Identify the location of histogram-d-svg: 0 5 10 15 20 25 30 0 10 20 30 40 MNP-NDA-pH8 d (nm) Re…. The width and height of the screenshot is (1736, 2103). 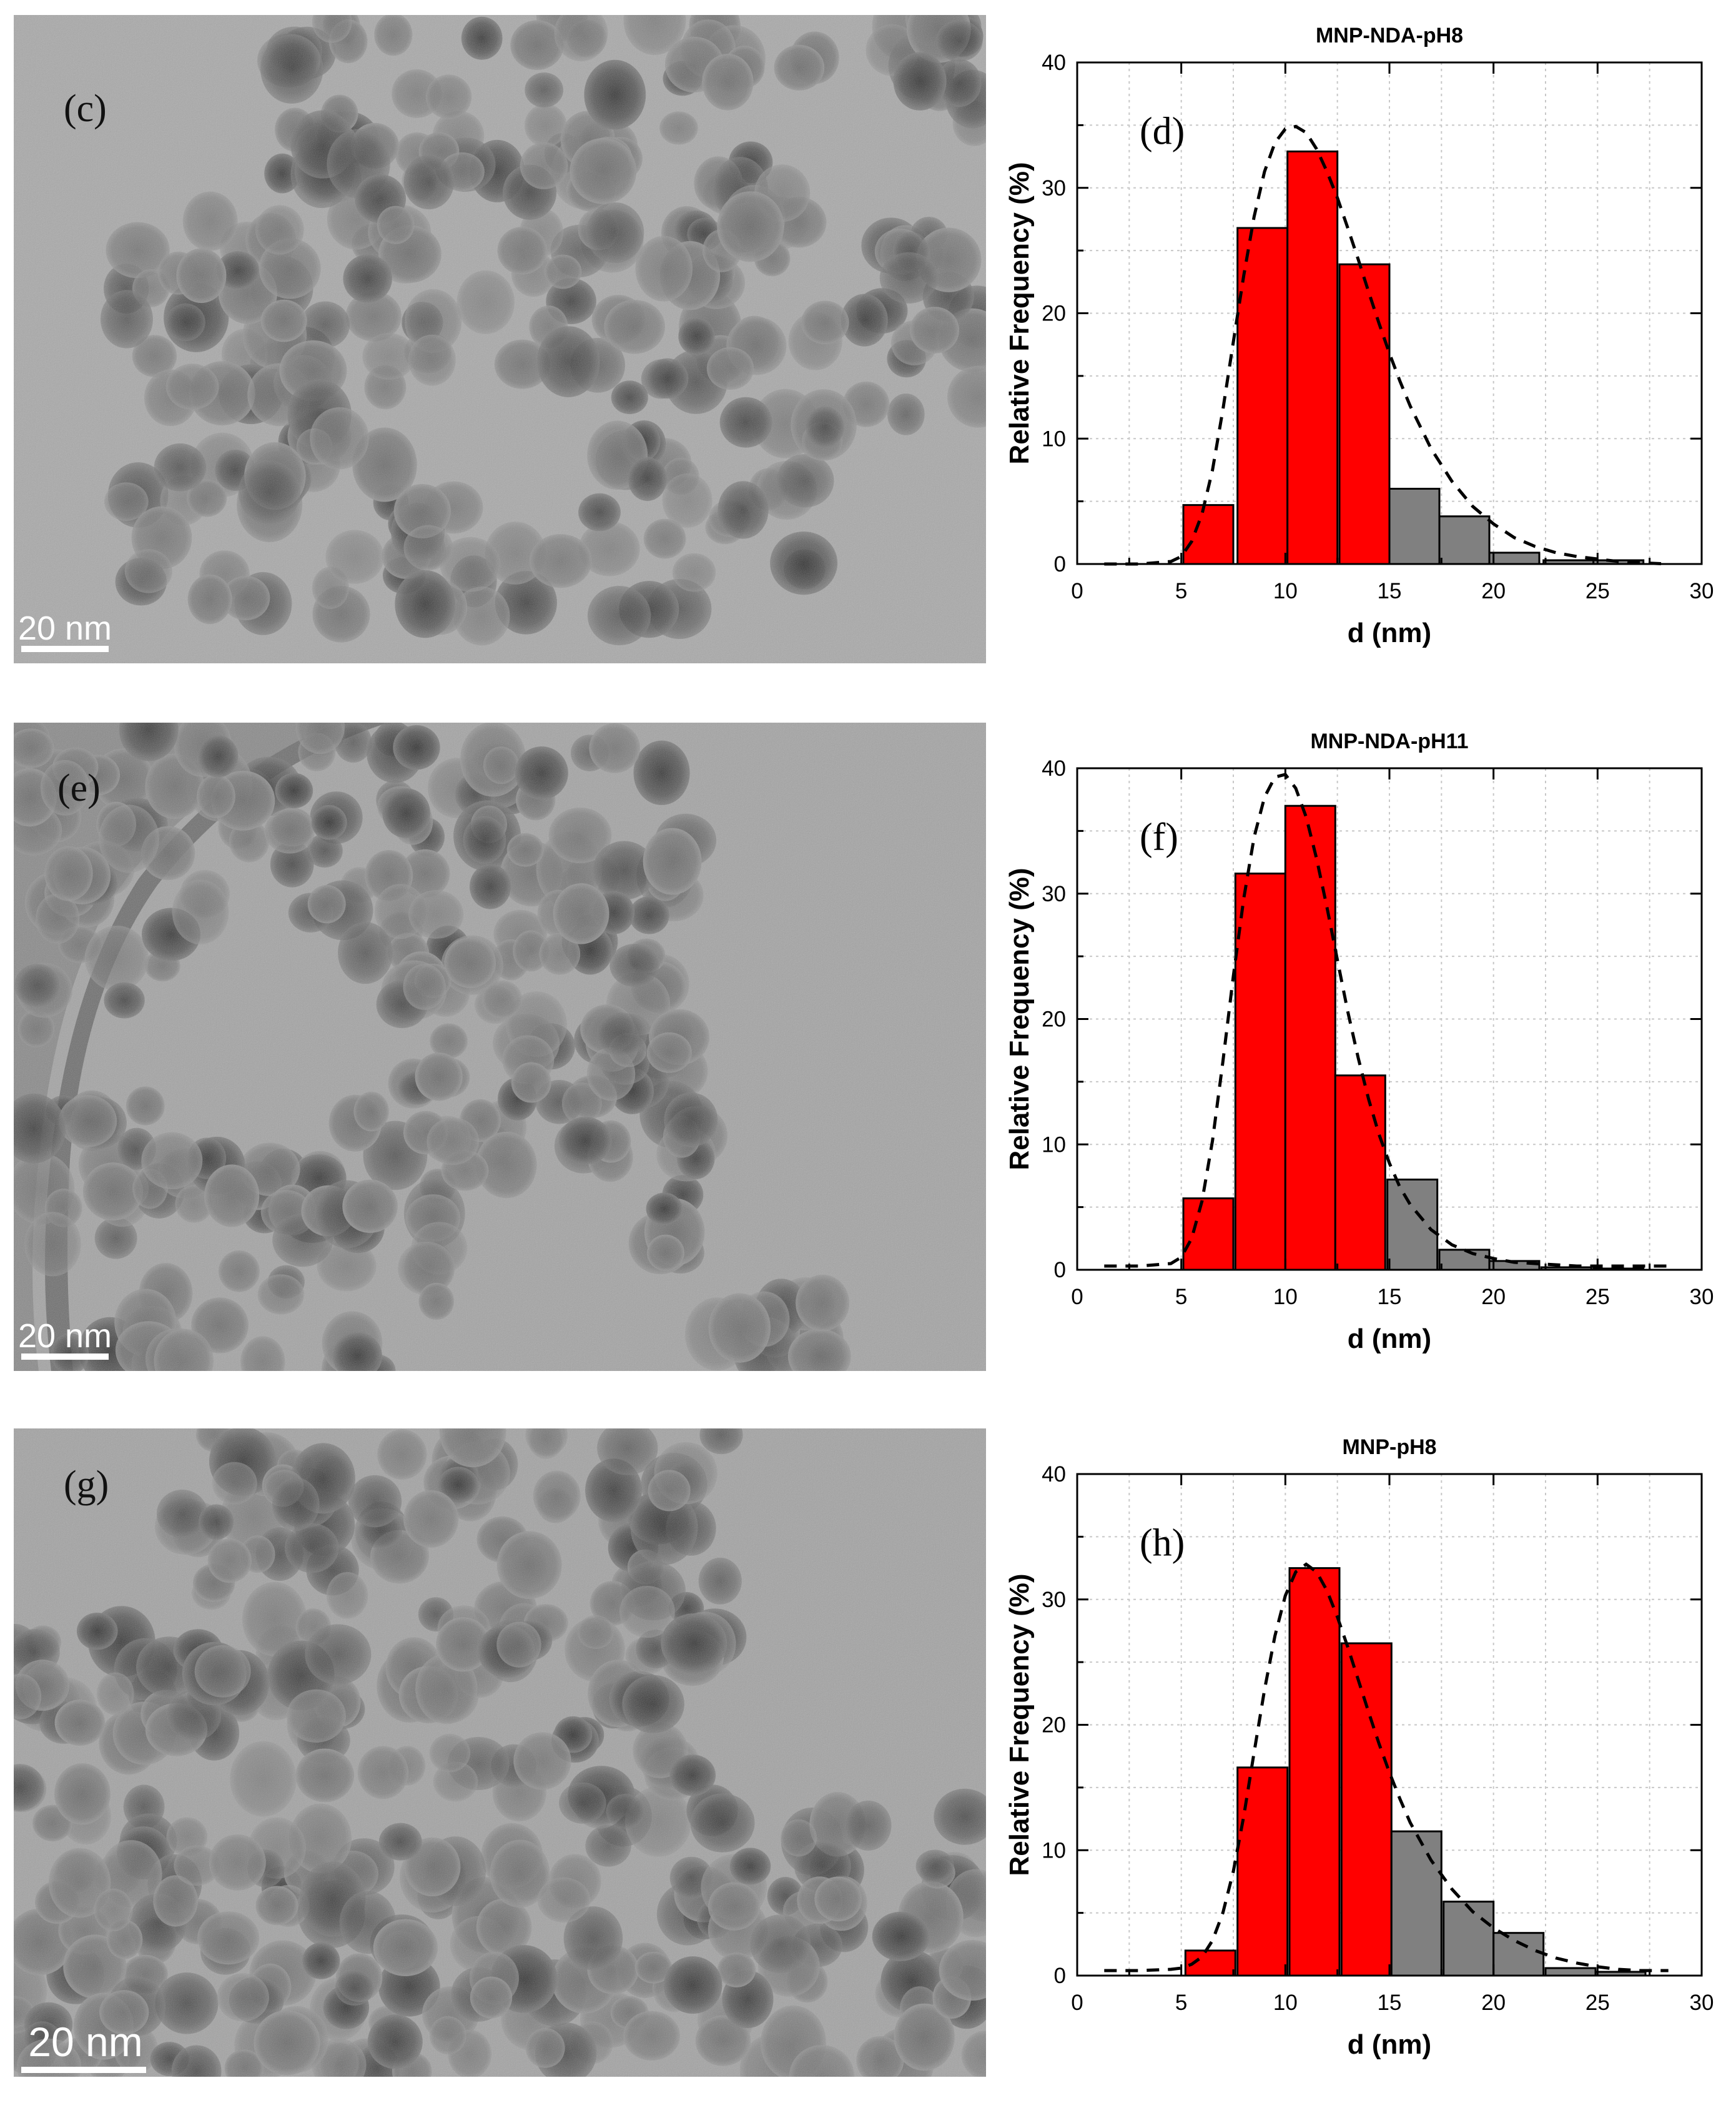
(1359, 336).